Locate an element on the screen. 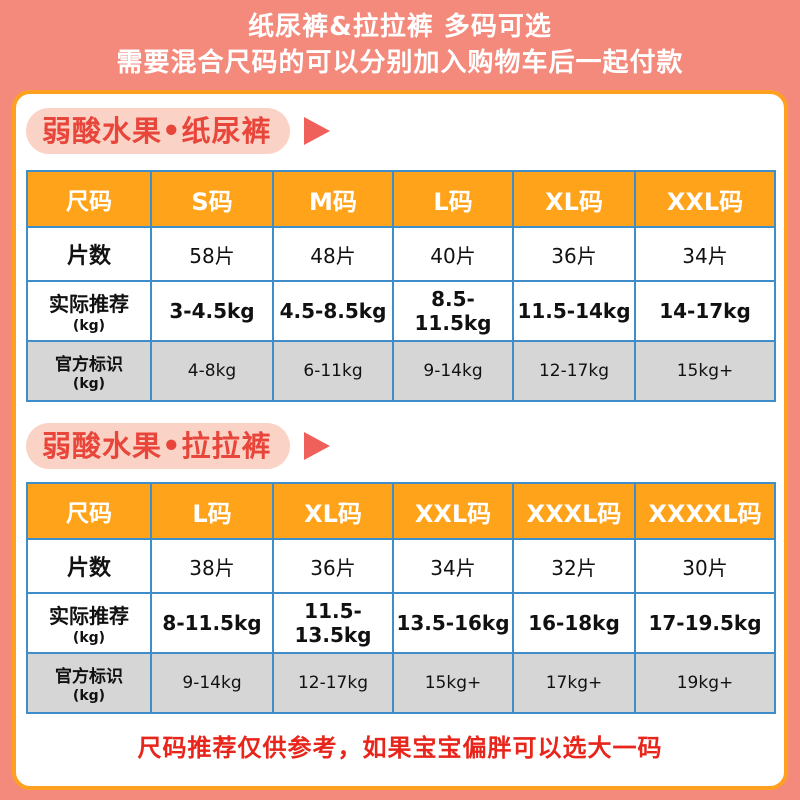 The width and height of the screenshot is (800, 800). recommended-cell: 4.5-8.5kg is located at coordinates (333, 311).